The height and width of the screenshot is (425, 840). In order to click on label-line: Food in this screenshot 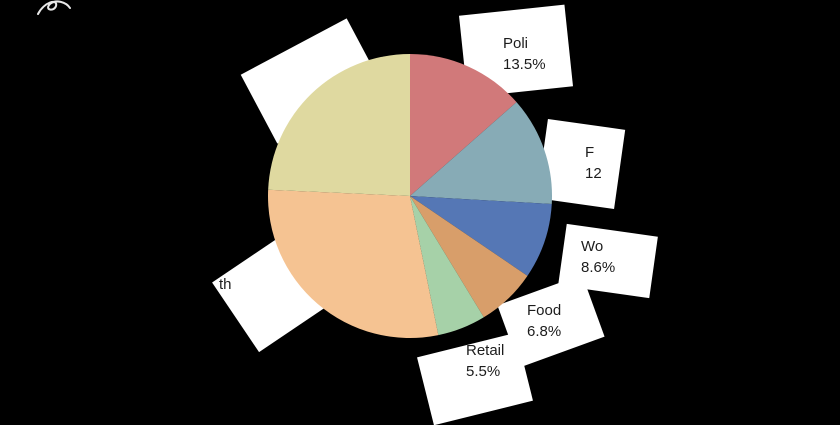, I will do `click(544, 310)`.